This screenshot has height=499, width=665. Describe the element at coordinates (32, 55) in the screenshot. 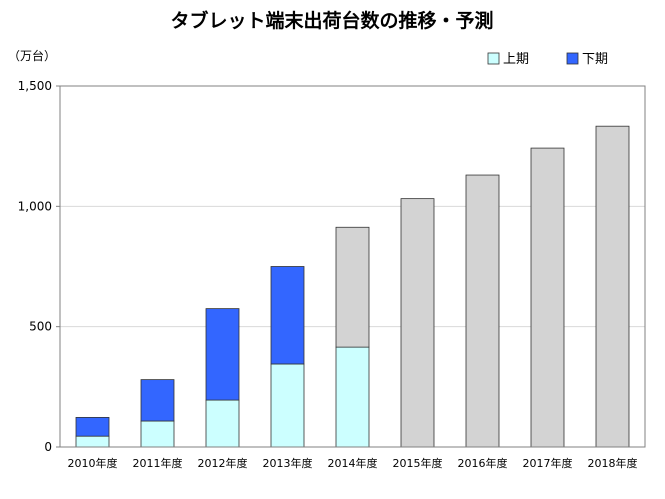

I see `y-axis-unit-label: （万台）` at that location.